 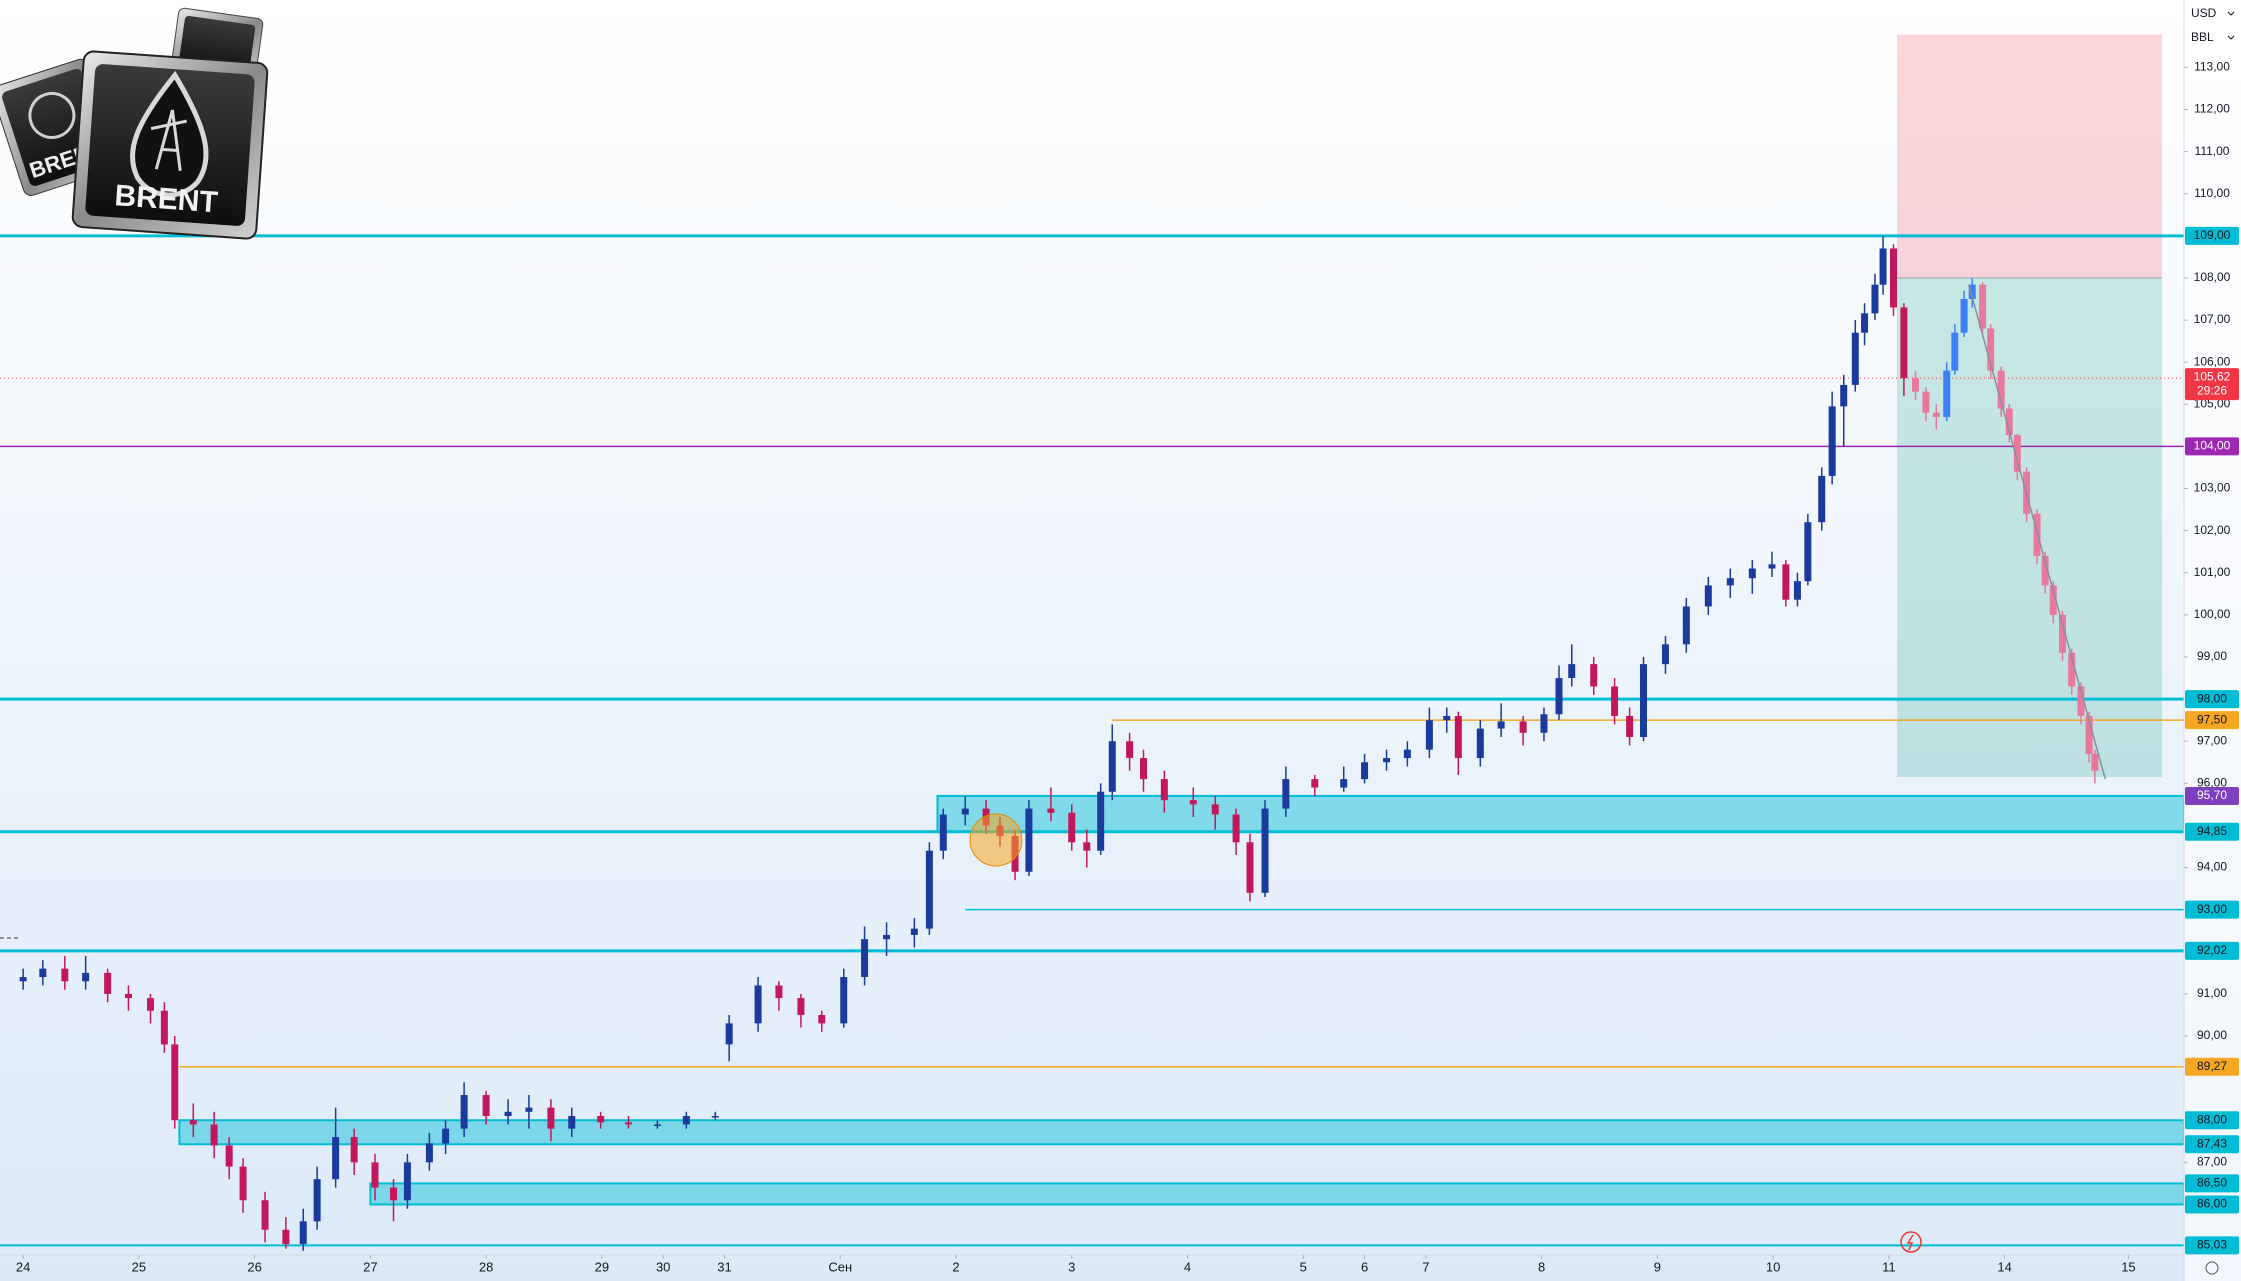 What do you see at coordinates (2202, 37) in the screenshot?
I see `unit-selector: BBL` at bounding box center [2202, 37].